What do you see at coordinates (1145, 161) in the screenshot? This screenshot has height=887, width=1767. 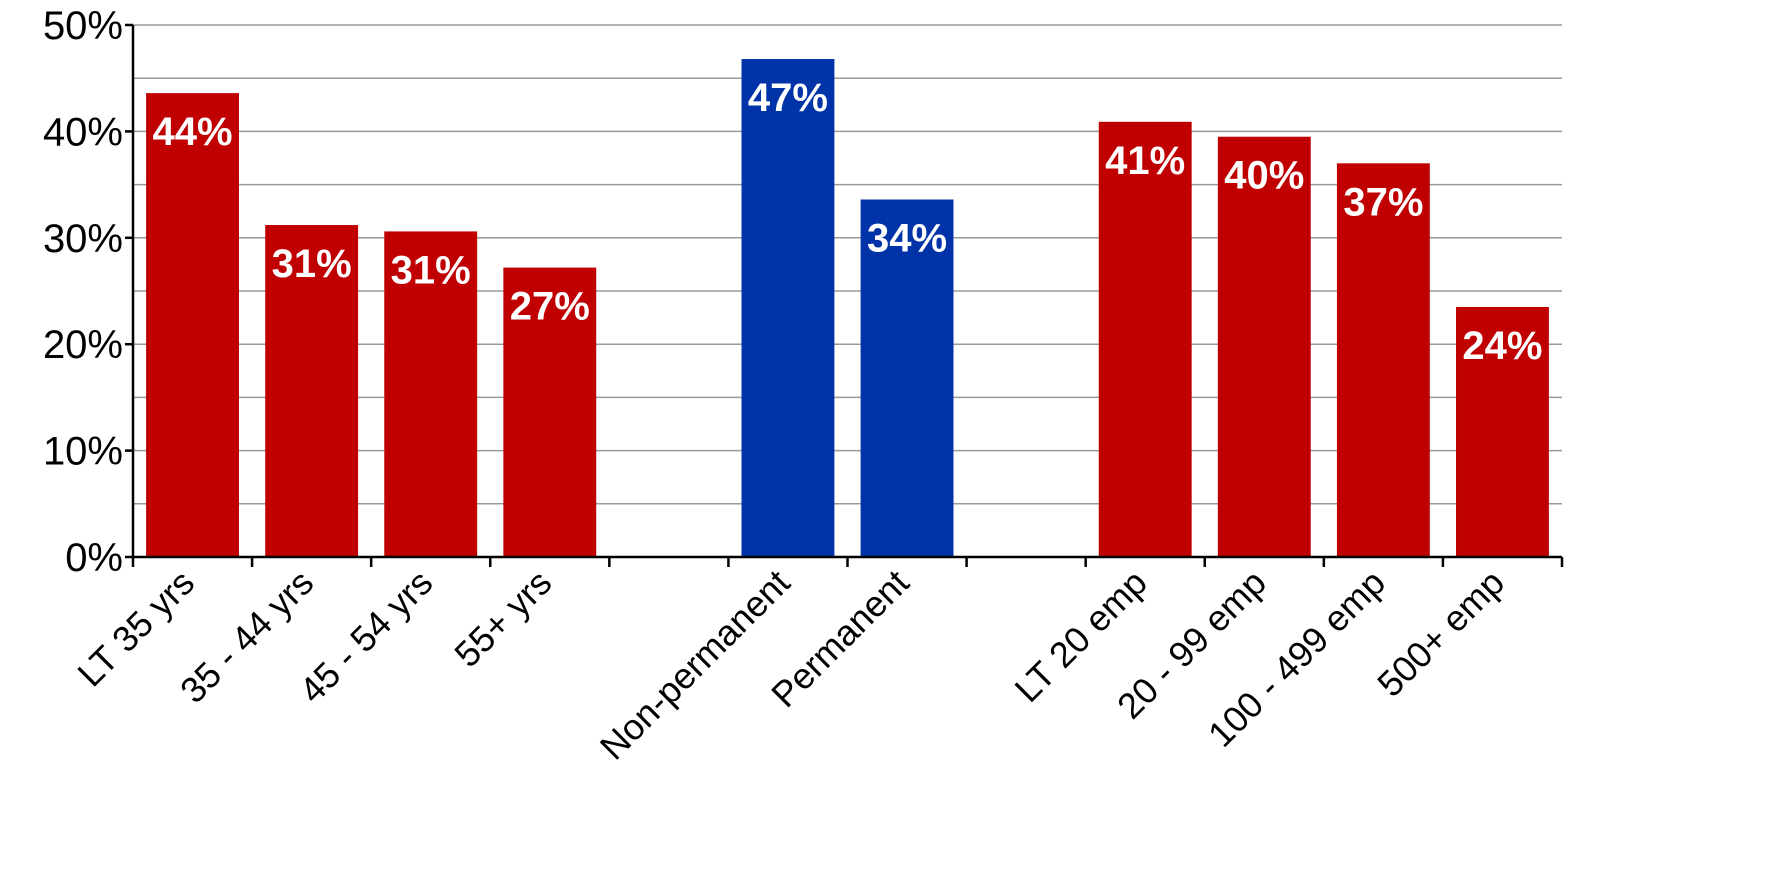 I see `data-label: 41%` at bounding box center [1145, 161].